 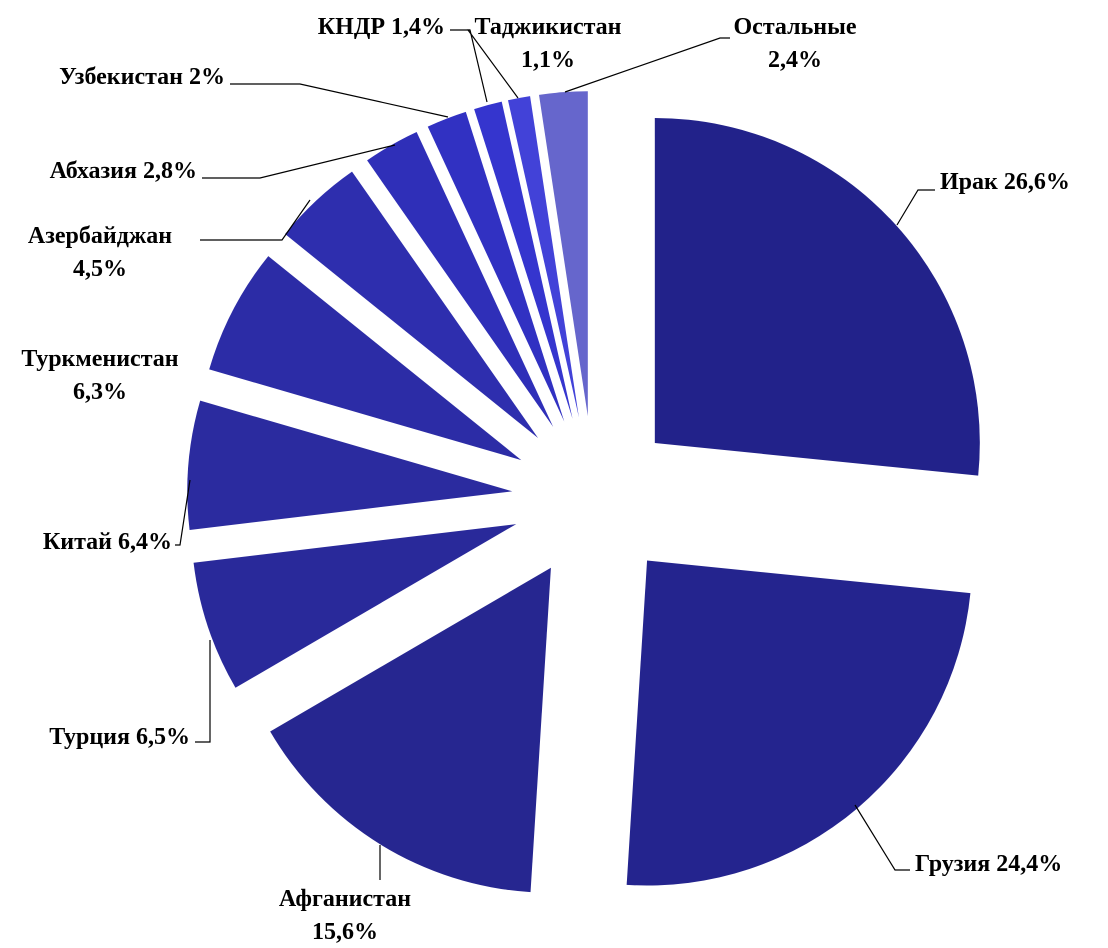 What do you see at coordinates (100, 236) in the screenshot?
I see `slice-label-name: Азербайджан` at bounding box center [100, 236].